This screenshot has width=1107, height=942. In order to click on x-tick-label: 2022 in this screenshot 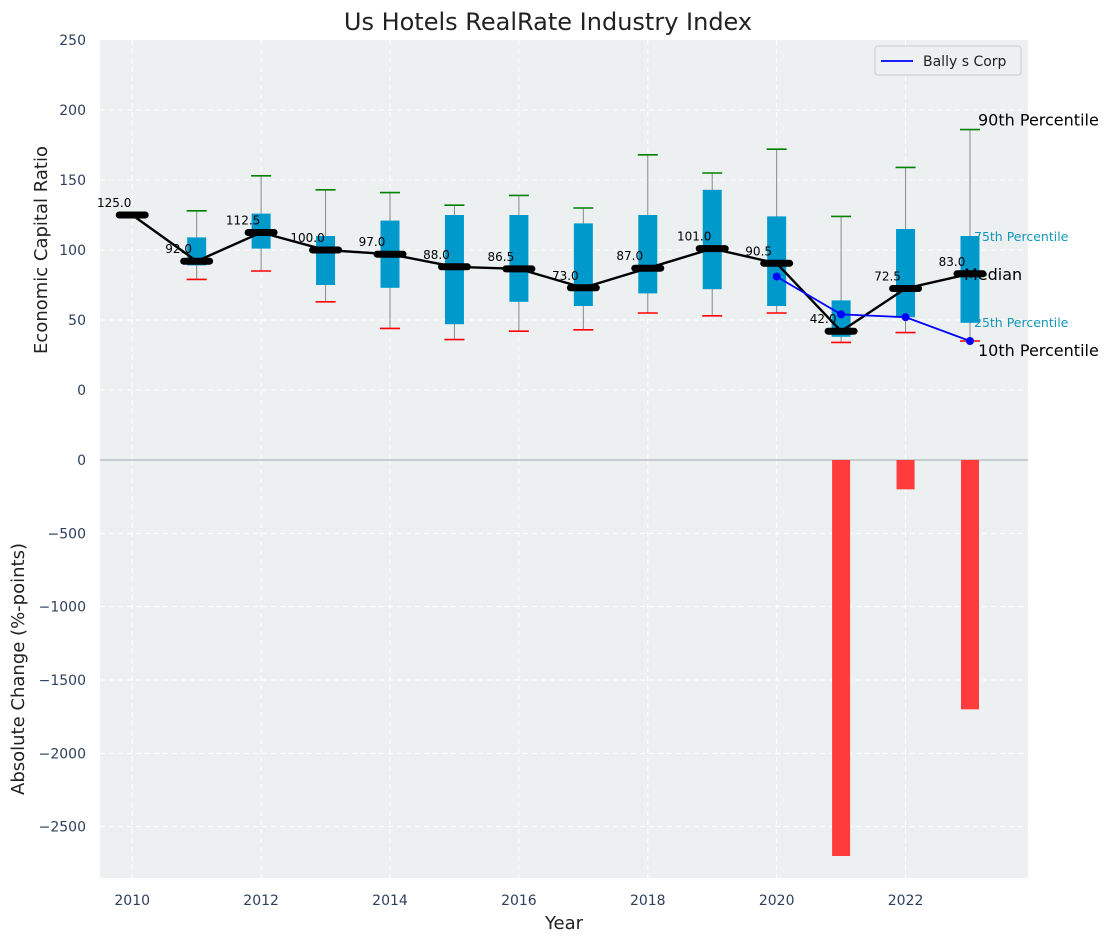, I will do `click(906, 901)`.